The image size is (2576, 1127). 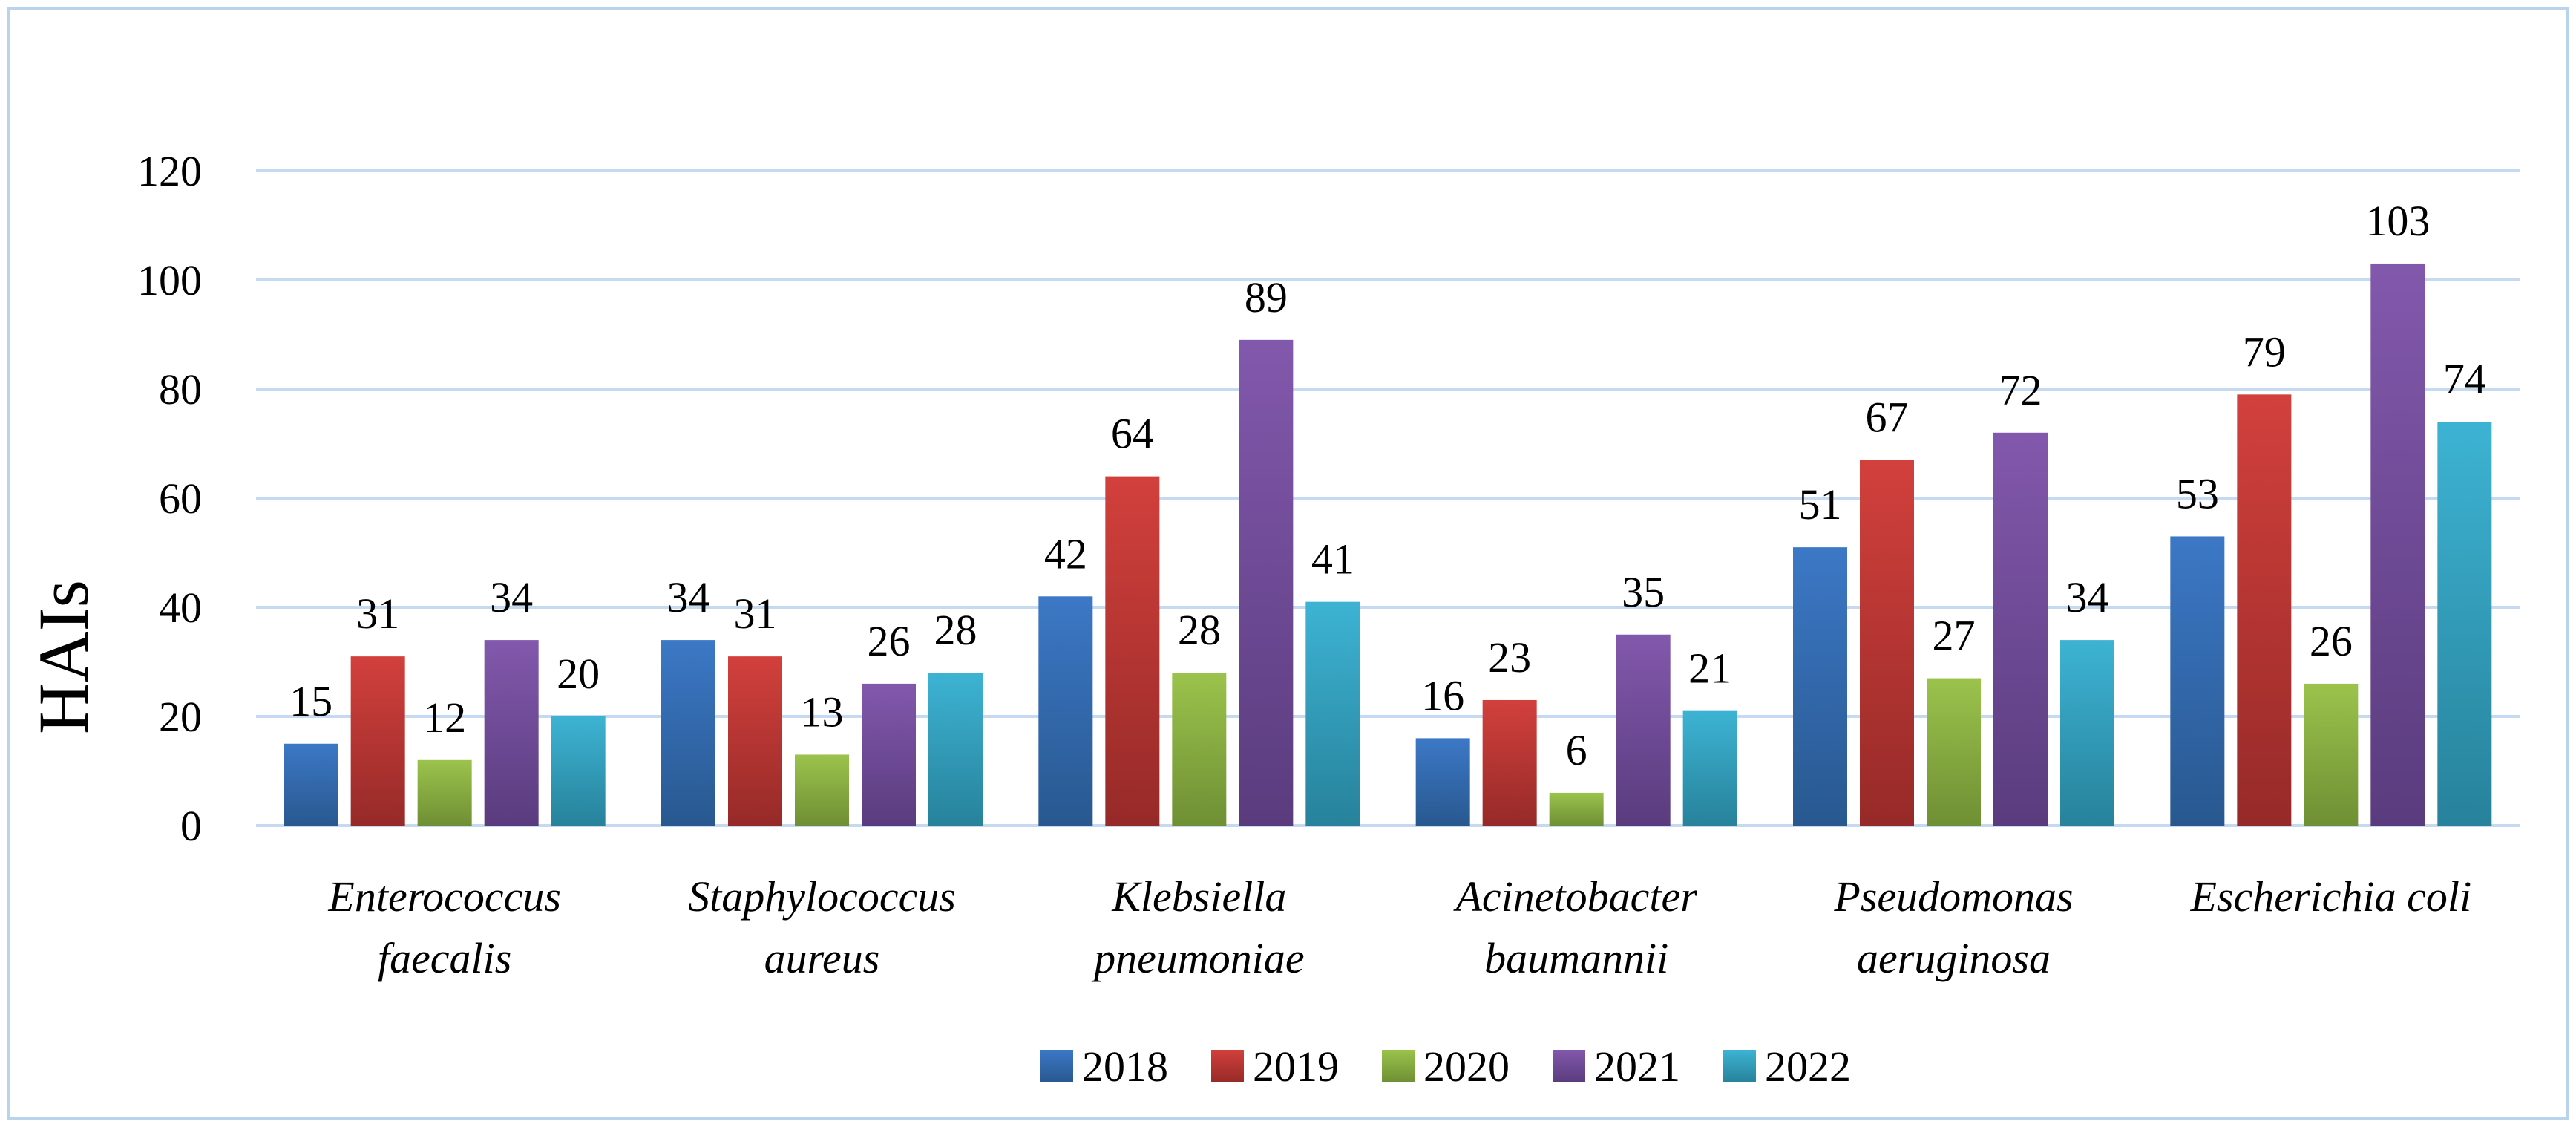 What do you see at coordinates (310, 701) in the screenshot?
I see `data-label-2018: 15` at bounding box center [310, 701].